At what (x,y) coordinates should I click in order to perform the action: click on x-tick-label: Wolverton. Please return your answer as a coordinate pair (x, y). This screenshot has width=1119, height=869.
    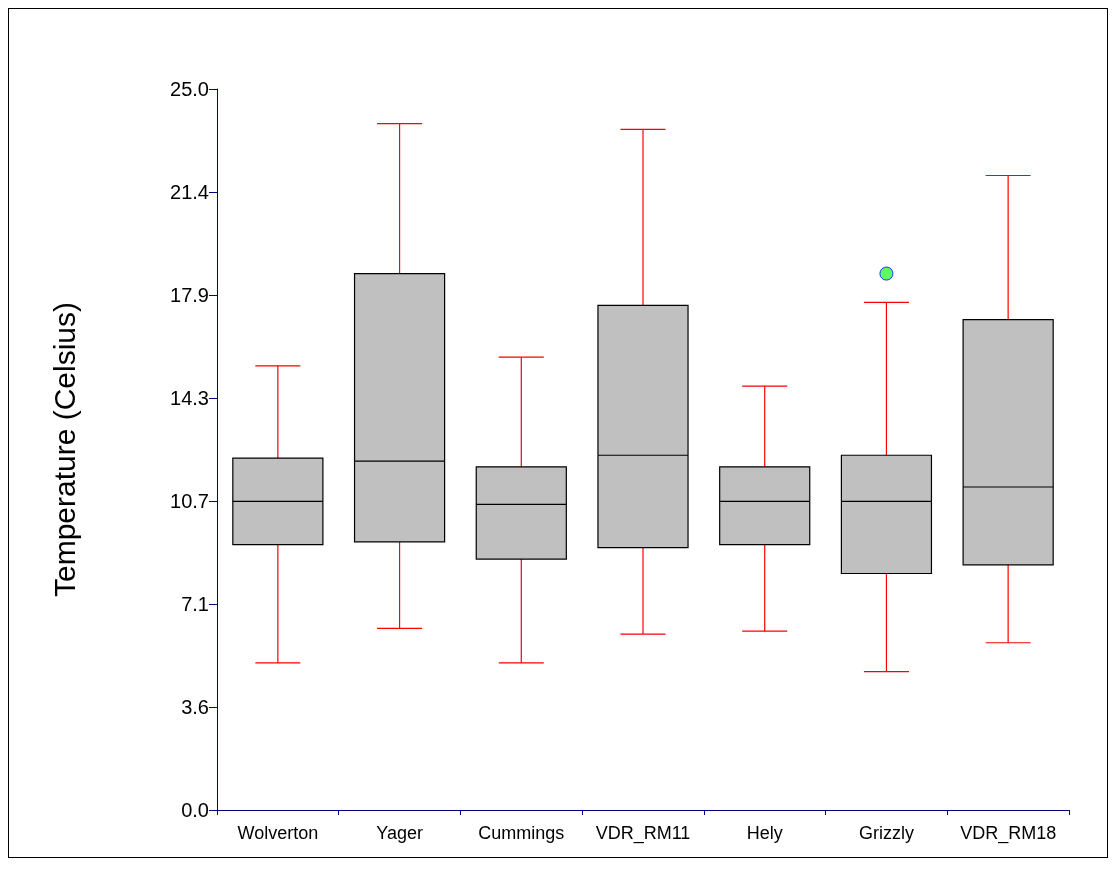
    Looking at the image, I should click on (278, 833).